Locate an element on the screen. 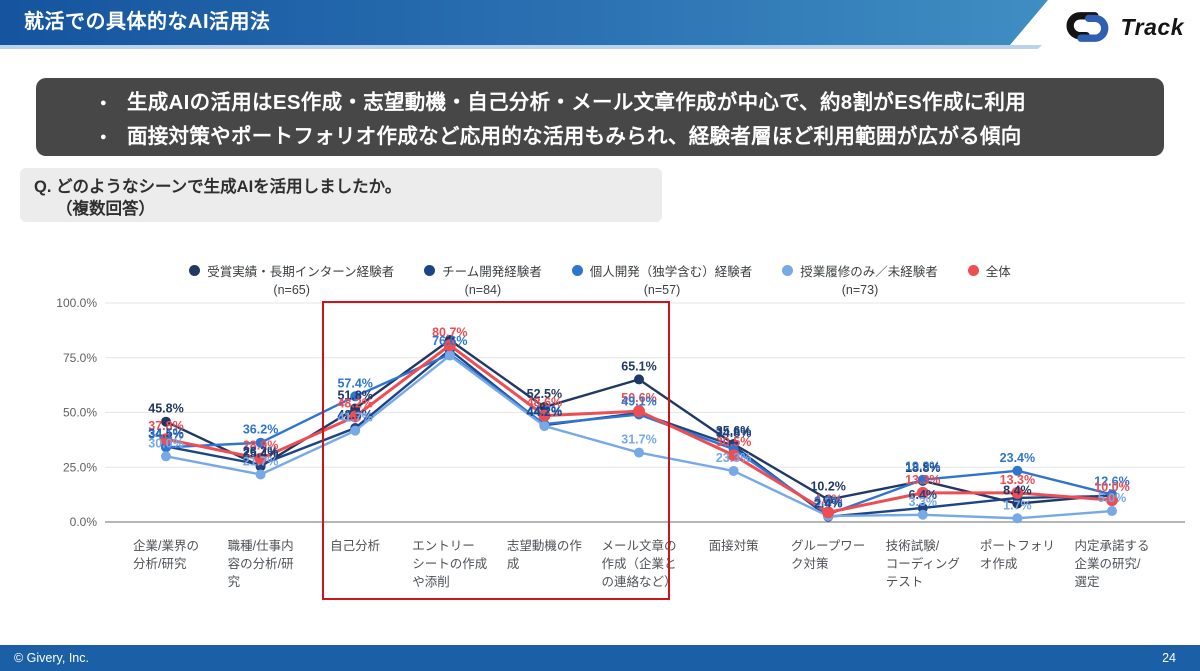  category-label: 企業/業界の 分析/研究 is located at coordinates (166, 555).